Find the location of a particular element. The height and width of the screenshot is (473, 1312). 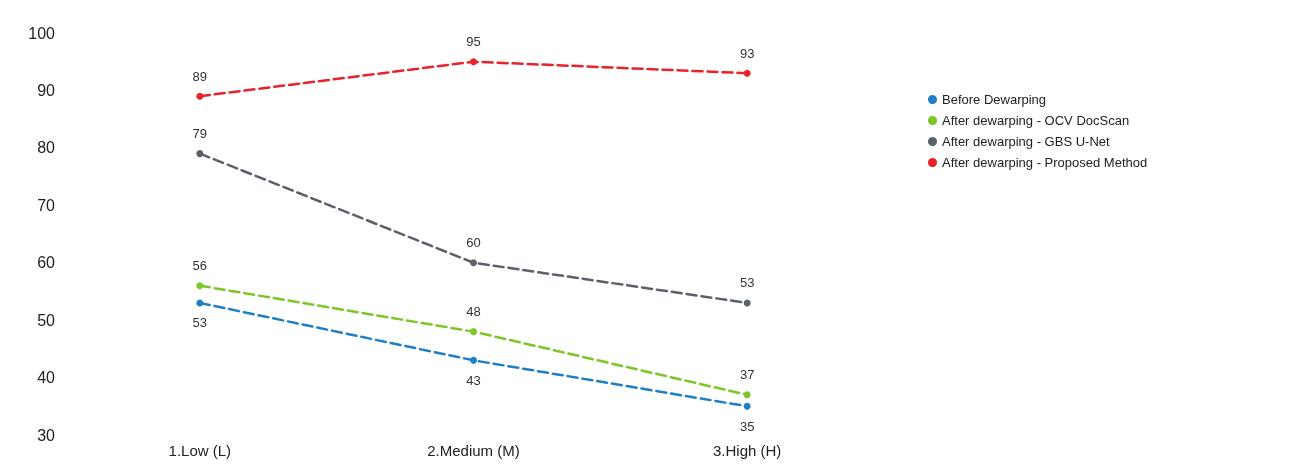

y-tick-label: 60 is located at coordinates (46, 263).